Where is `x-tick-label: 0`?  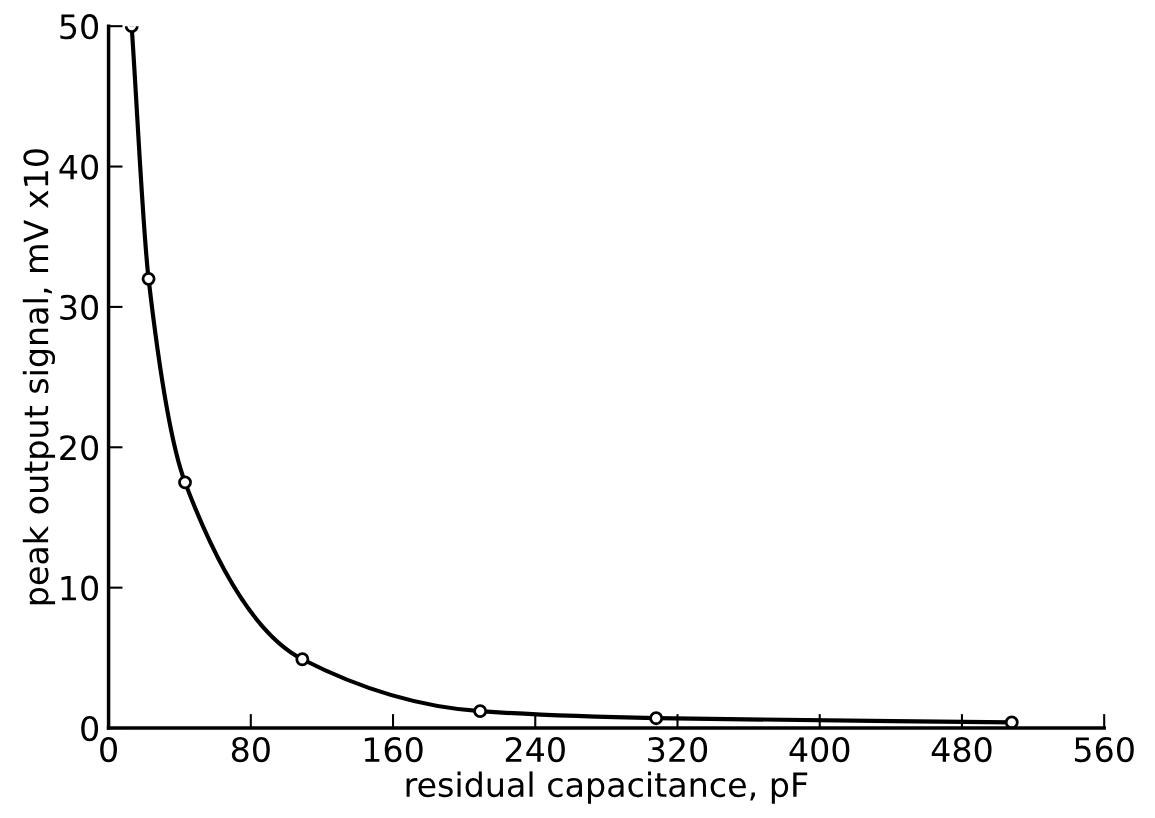 x-tick-label: 0 is located at coordinates (108, 749).